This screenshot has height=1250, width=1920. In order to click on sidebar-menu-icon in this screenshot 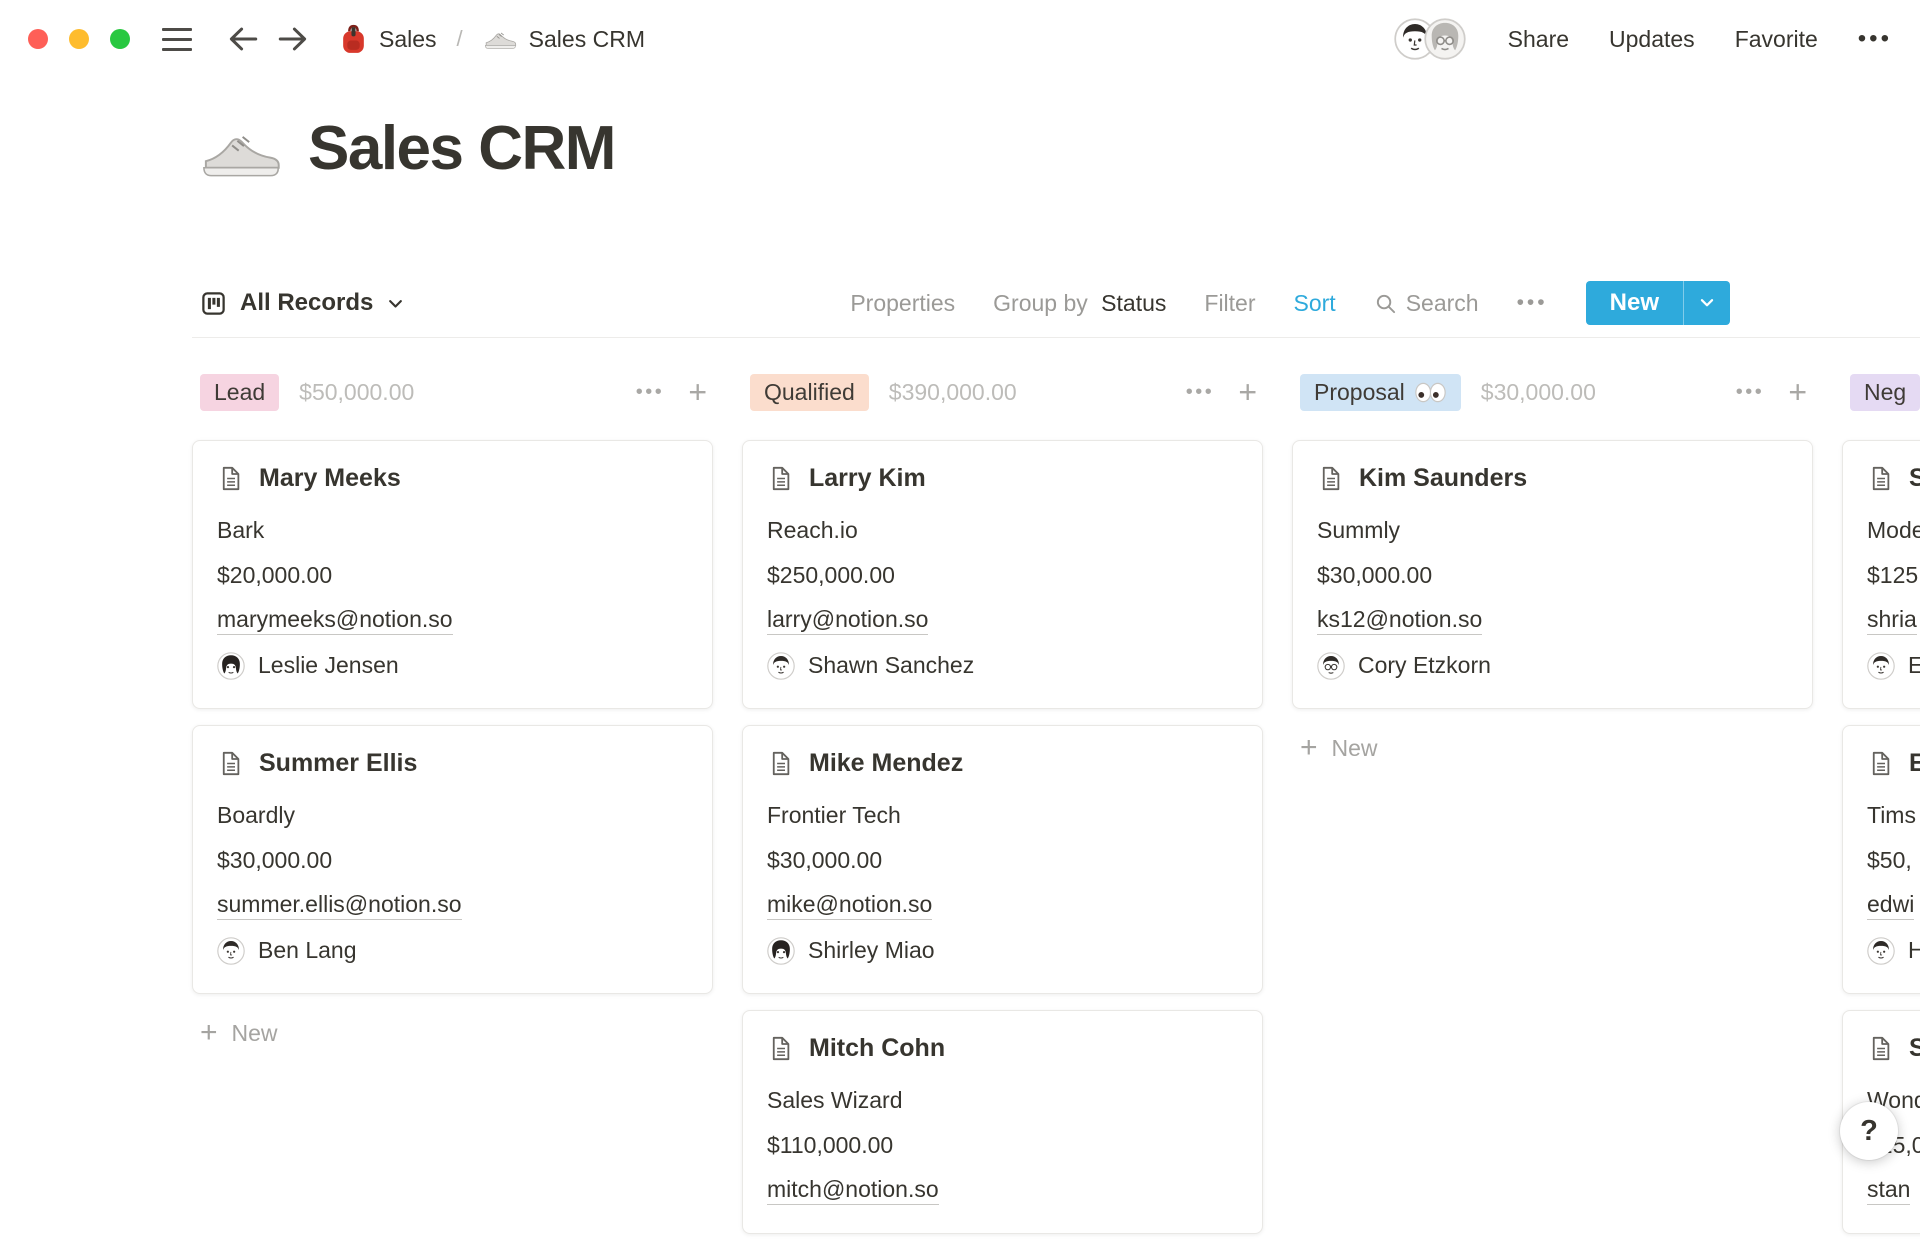, I will do `click(177, 39)`.